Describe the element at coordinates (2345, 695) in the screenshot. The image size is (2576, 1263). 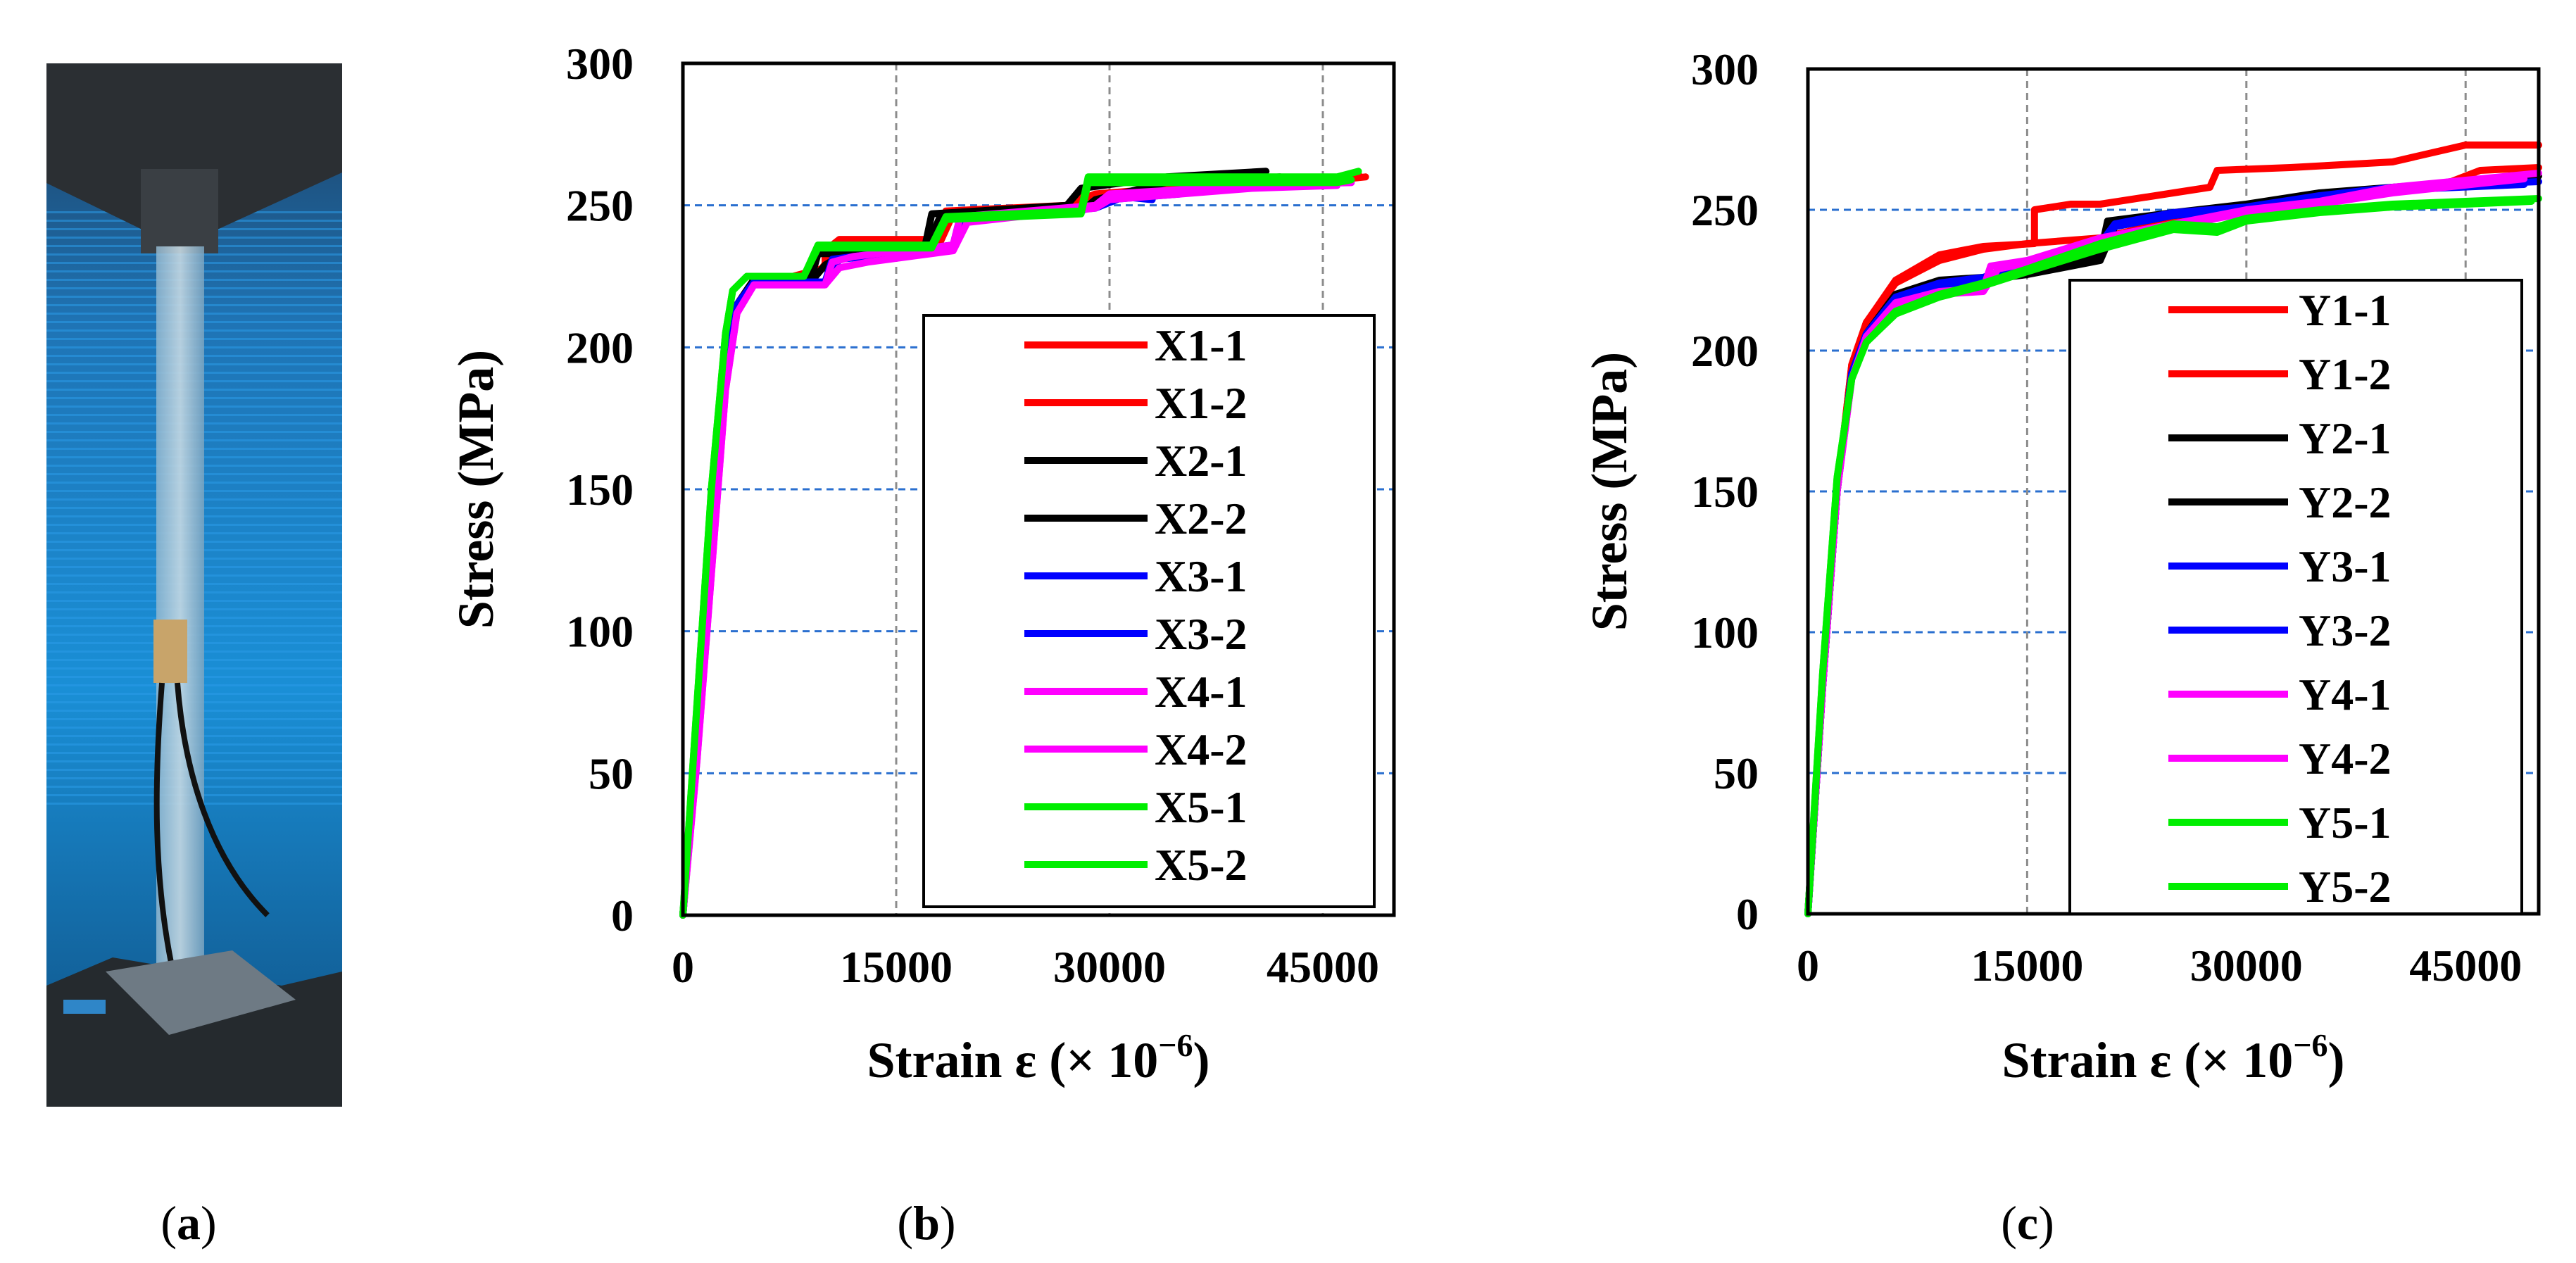
I see `legend-label-Y4-1: Y4-1` at that location.